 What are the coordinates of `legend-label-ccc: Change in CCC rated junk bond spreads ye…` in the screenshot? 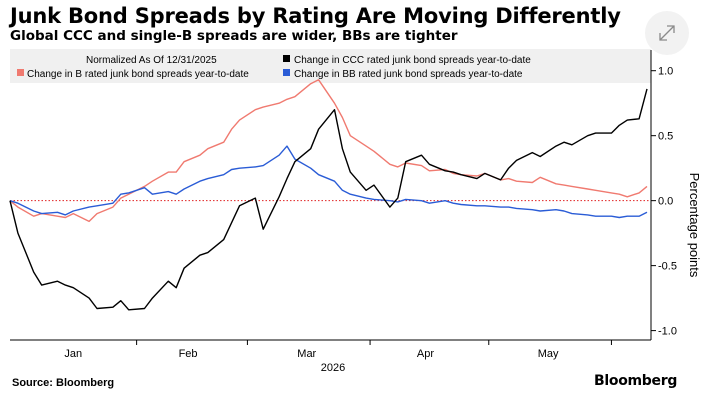 It's located at (412, 60).